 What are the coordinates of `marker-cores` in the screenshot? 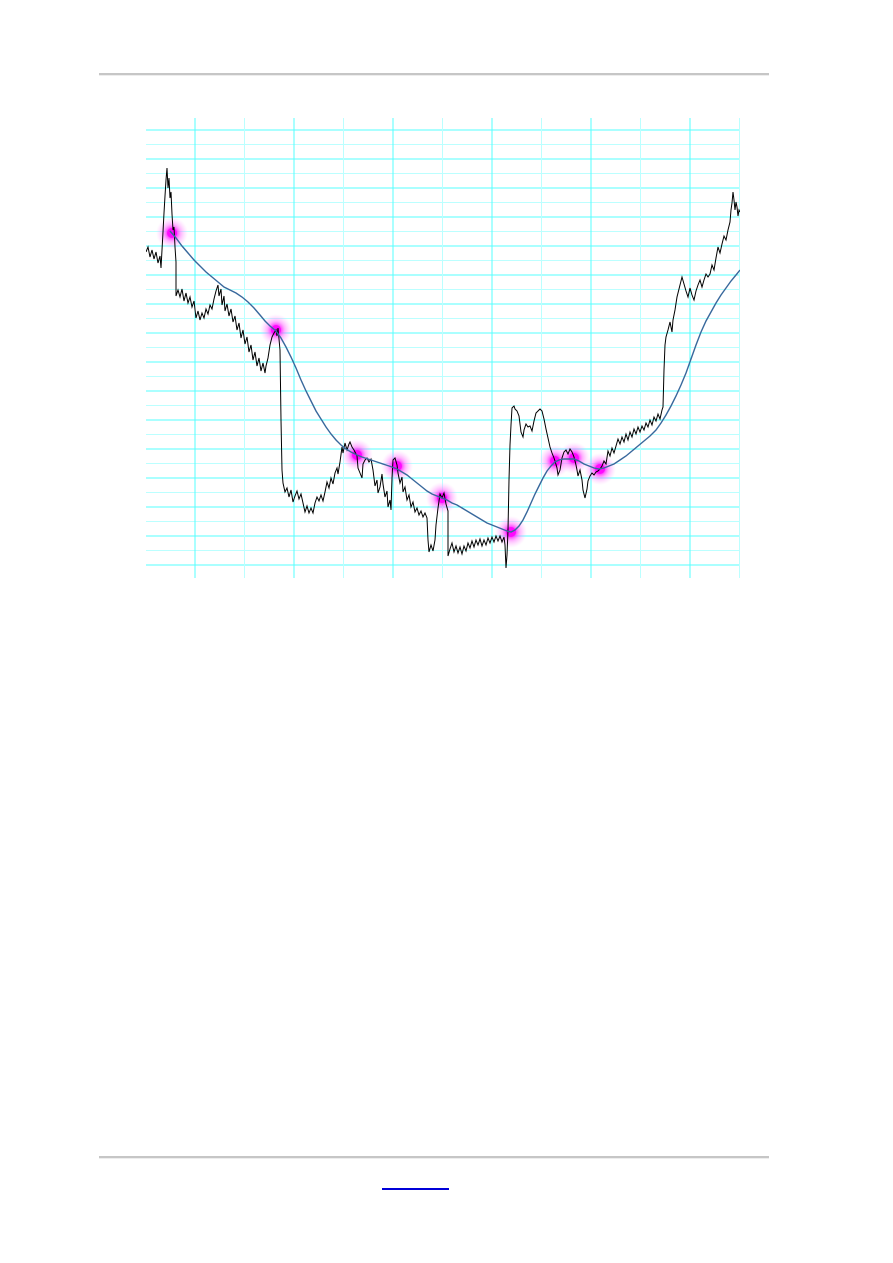 It's located at (386, 382).